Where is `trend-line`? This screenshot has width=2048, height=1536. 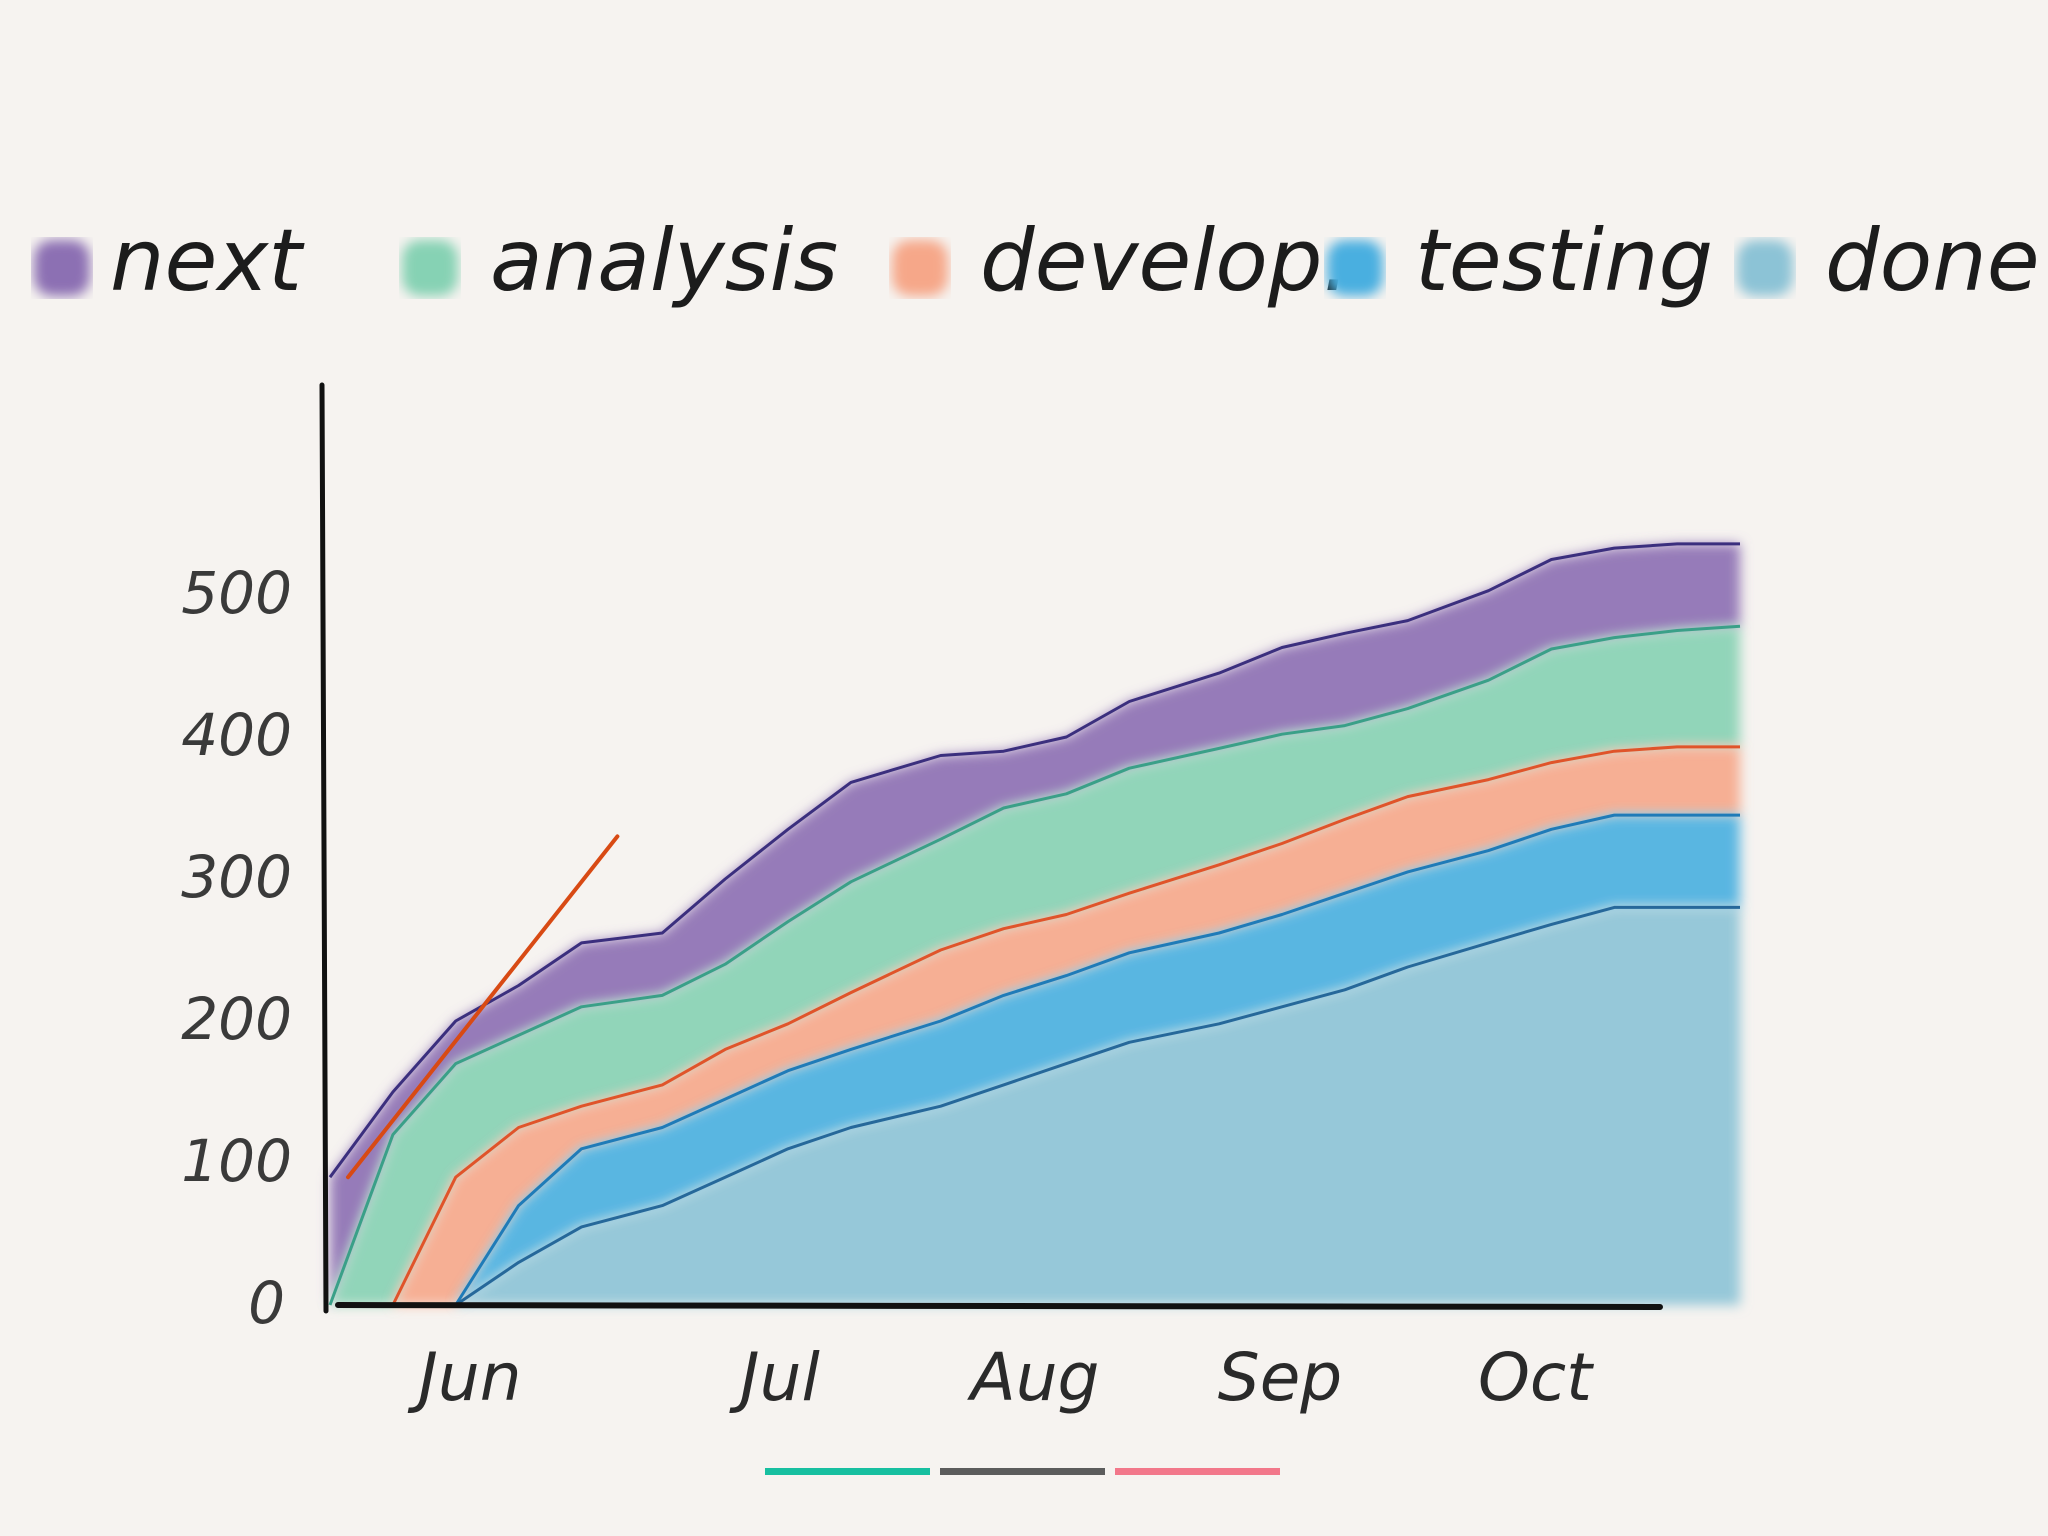
trend-line is located at coordinates (483, 1007).